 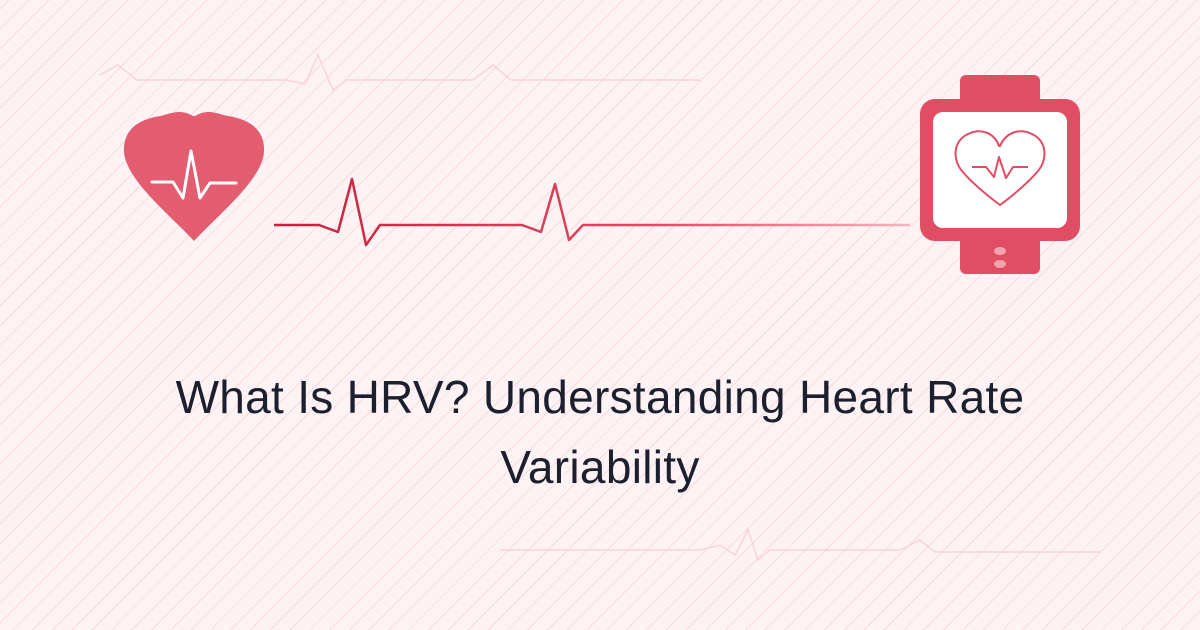 I want to click on background-ecg-bottom, so click(x=800, y=545).